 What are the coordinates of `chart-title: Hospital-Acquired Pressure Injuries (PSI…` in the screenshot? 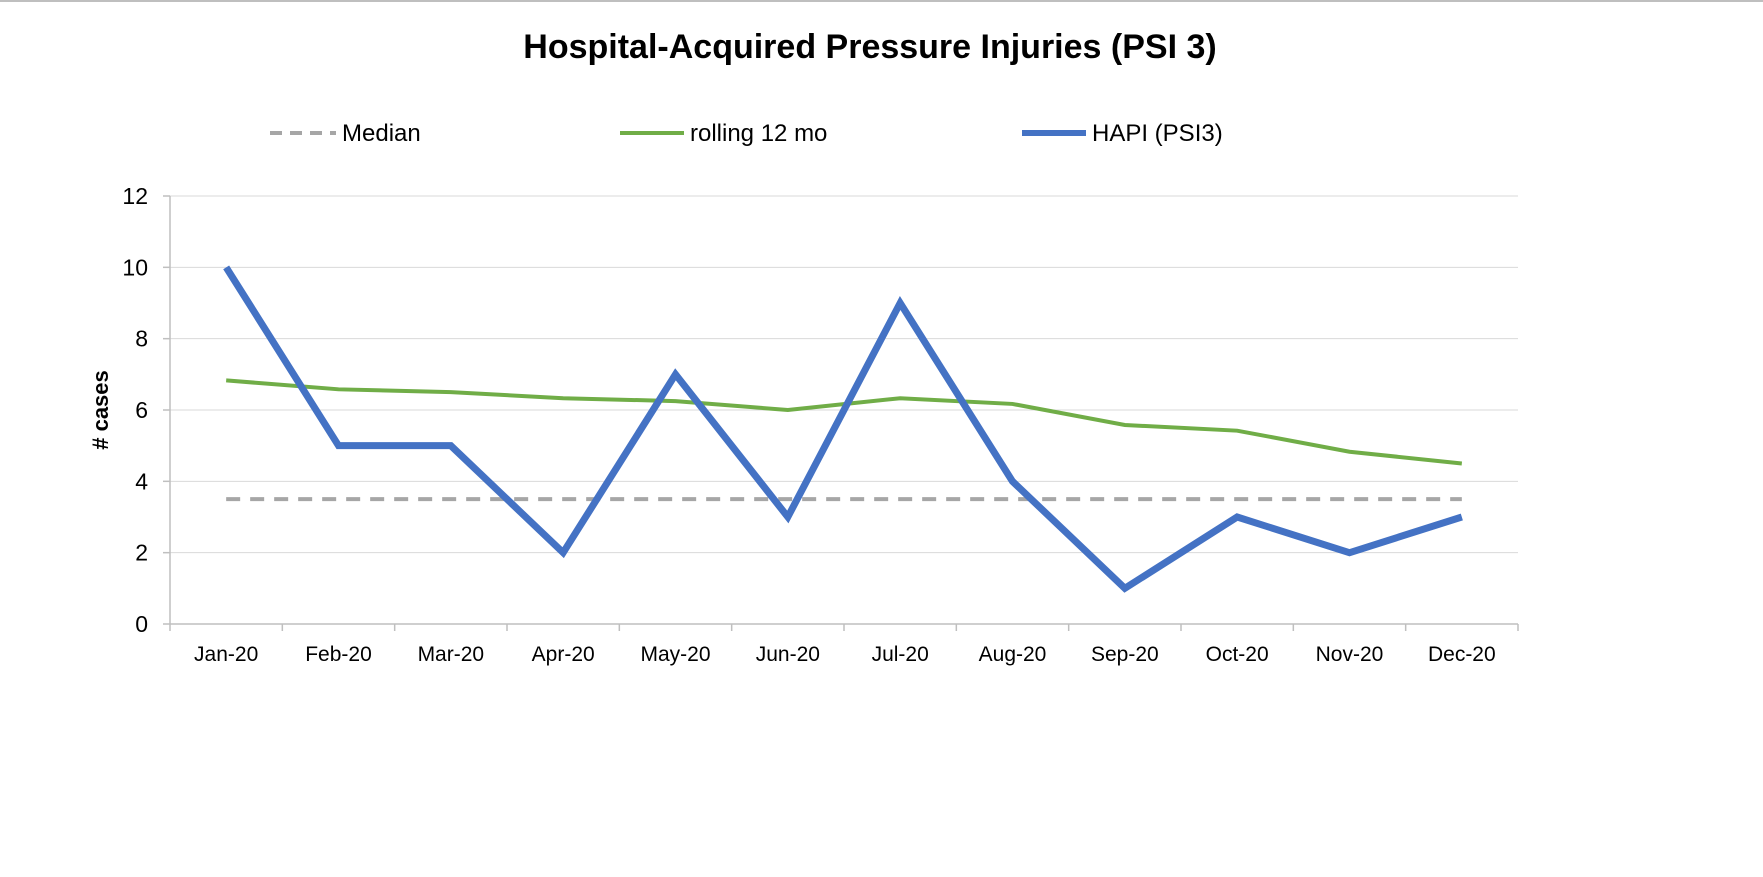 It's located at (869, 47).